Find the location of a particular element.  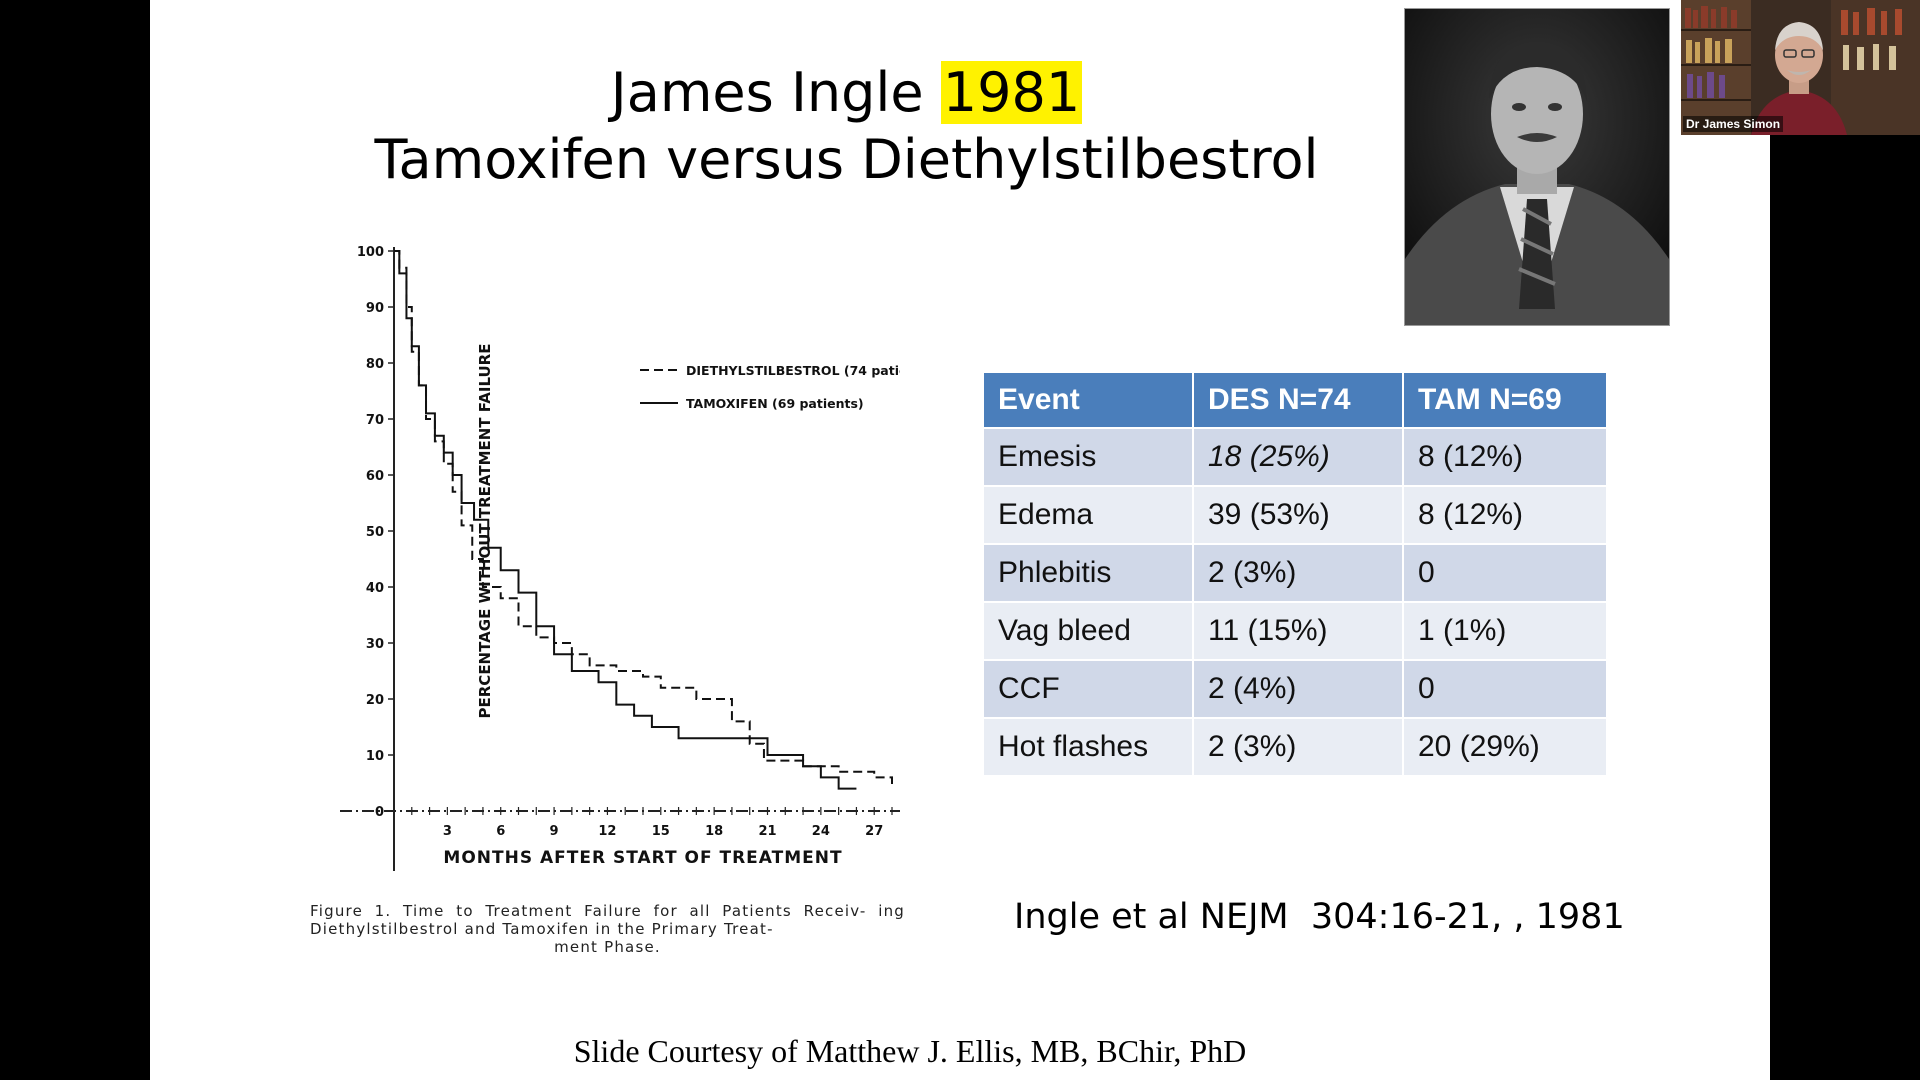

table-header-row: Event DES N=74 TAM N=69 is located at coordinates (1296, 400).